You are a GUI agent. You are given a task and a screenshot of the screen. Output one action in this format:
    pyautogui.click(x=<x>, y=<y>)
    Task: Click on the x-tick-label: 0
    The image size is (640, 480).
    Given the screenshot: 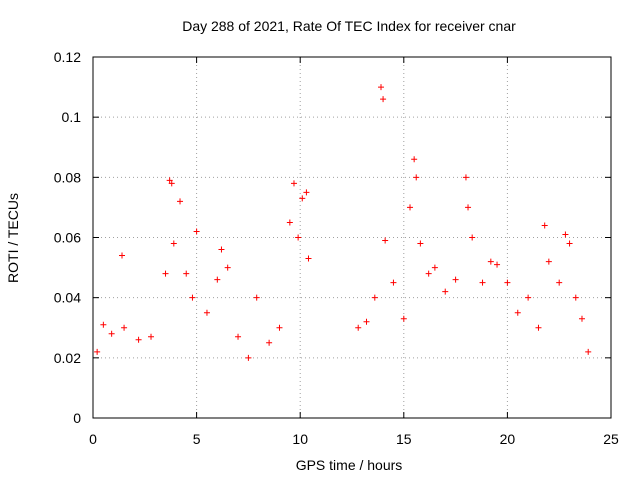 What is the action you would take?
    pyautogui.click(x=93, y=439)
    